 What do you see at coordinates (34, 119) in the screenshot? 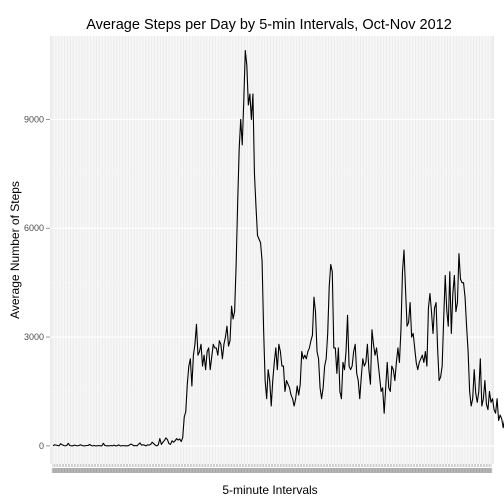
I see `y-tick-label: 9000` at bounding box center [34, 119].